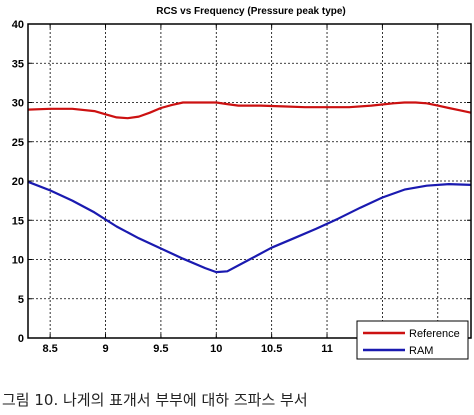  I want to click on y-tick-label: 5, so click(21, 300).